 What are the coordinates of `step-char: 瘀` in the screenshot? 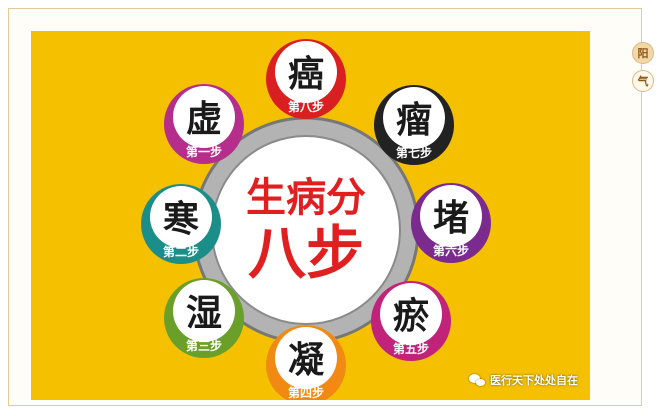 It's located at (411, 316).